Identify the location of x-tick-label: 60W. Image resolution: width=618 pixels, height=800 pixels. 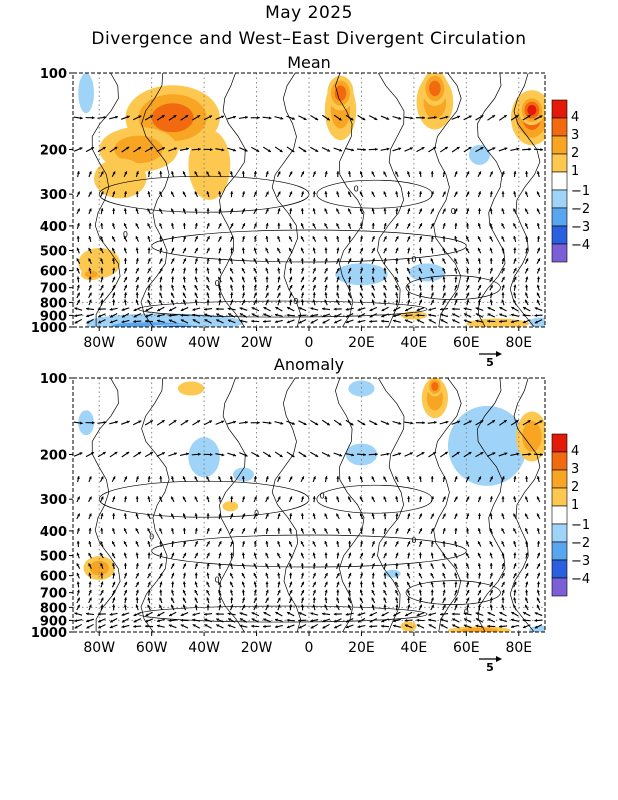
(152, 343).